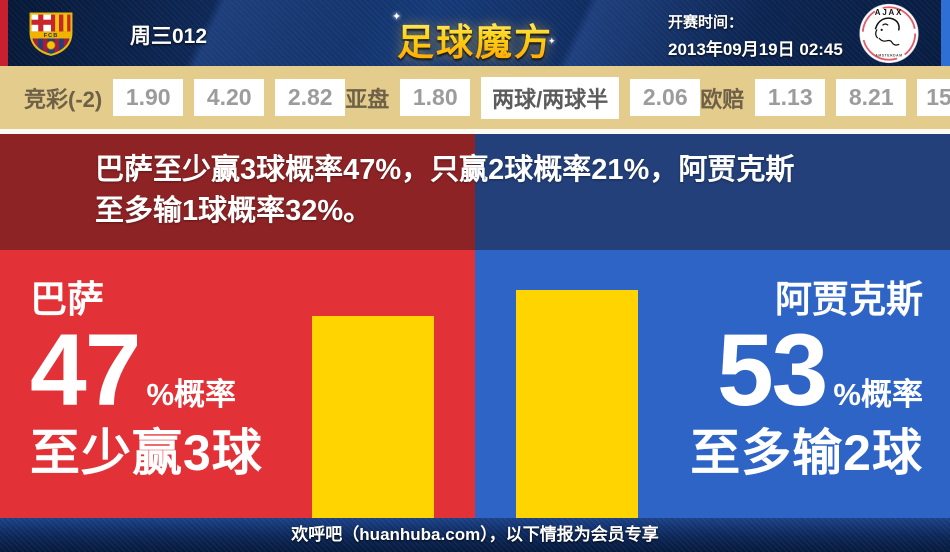 This screenshot has height=552, width=950. I want to click on ajax-crest-sublabel: AMSTERDAM, so click(888, 56).